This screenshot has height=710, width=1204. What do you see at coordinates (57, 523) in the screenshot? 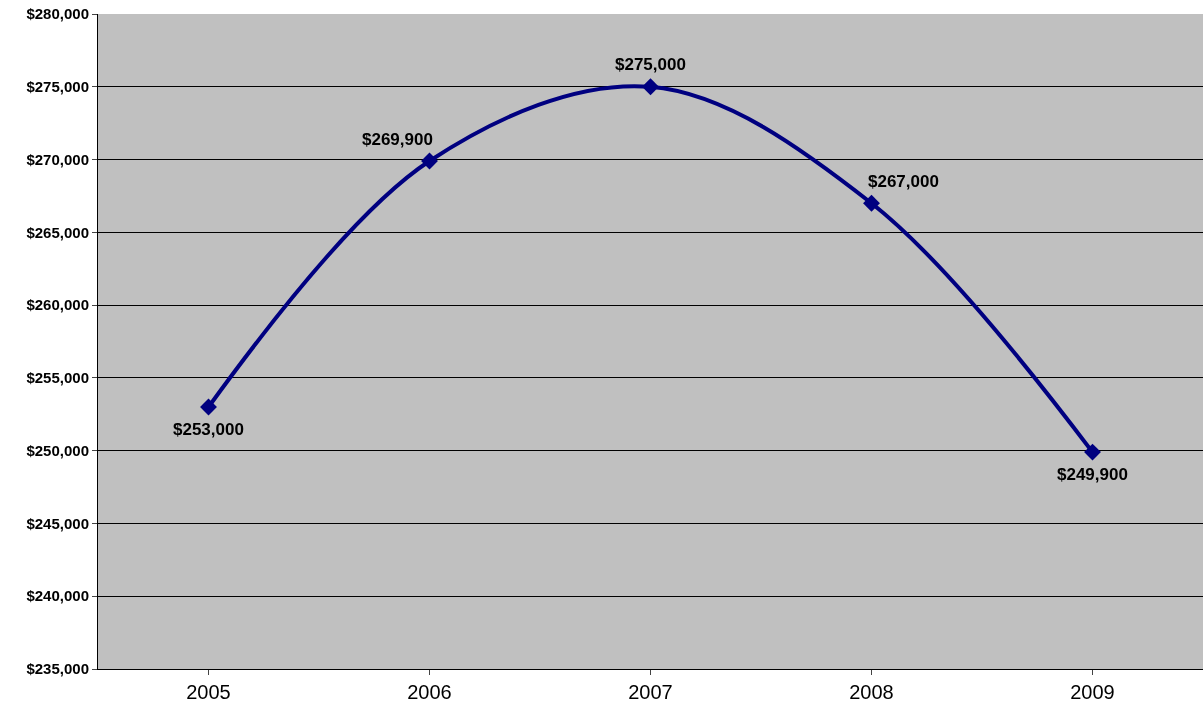
I see `y-tick-label: $245,000` at bounding box center [57, 523].